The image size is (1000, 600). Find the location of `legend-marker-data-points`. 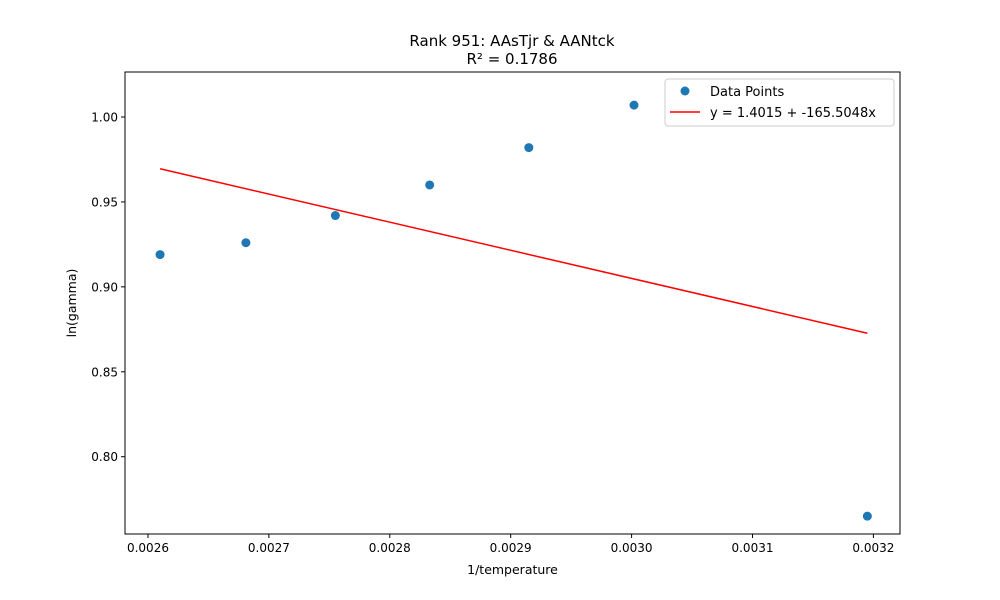

legend-marker-data-points is located at coordinates (685, 91).